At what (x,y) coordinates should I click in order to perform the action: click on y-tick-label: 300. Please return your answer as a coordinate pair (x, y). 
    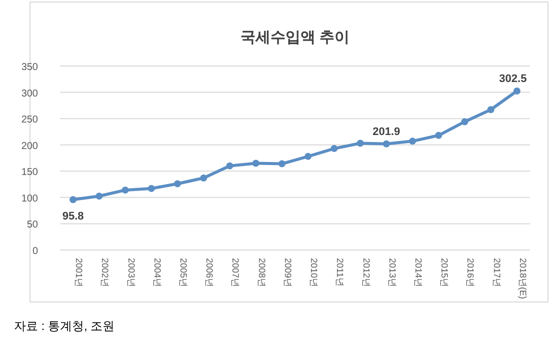
    Looking at the image, I should click on (29, 94).